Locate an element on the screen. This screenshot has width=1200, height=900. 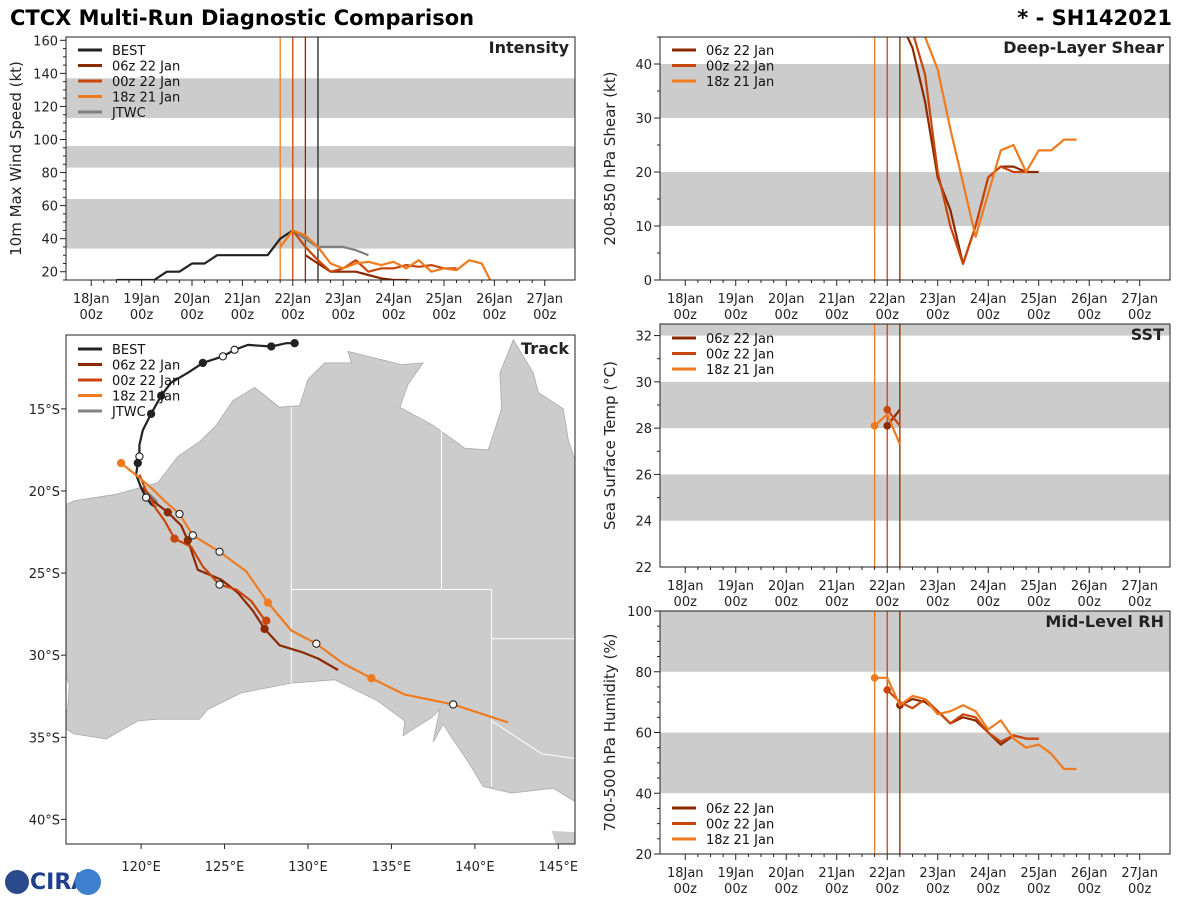
figure-title: CTCX Multi-Run Diagnostic Comparison is located at coordinates (242, 18).